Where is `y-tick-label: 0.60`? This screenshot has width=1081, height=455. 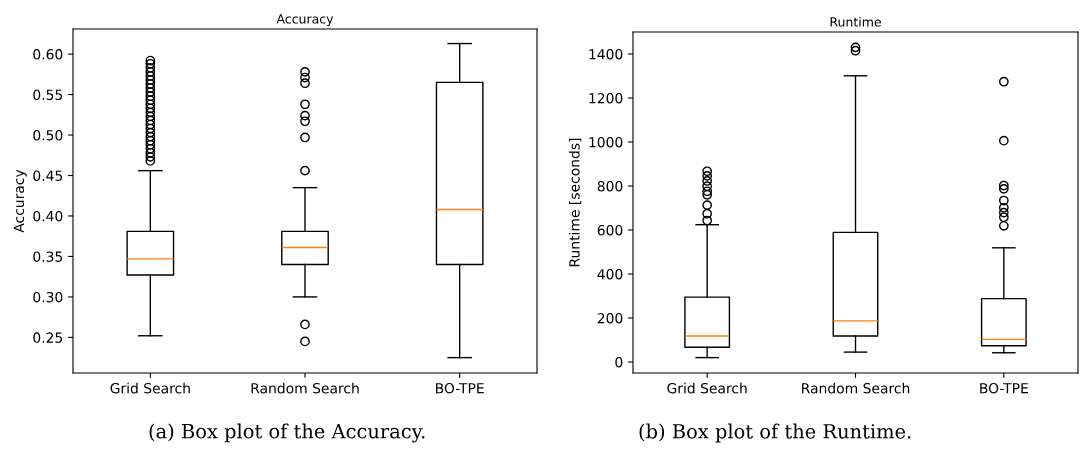 y-tick-label: 0.60 is located at coordinates (48, 54).